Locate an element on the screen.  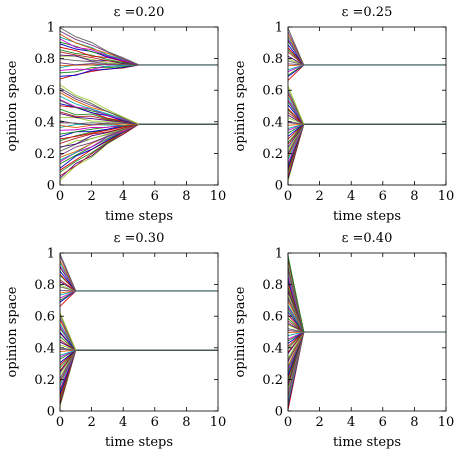
y-tick-label: 0 is located at coordinates (51, 412).